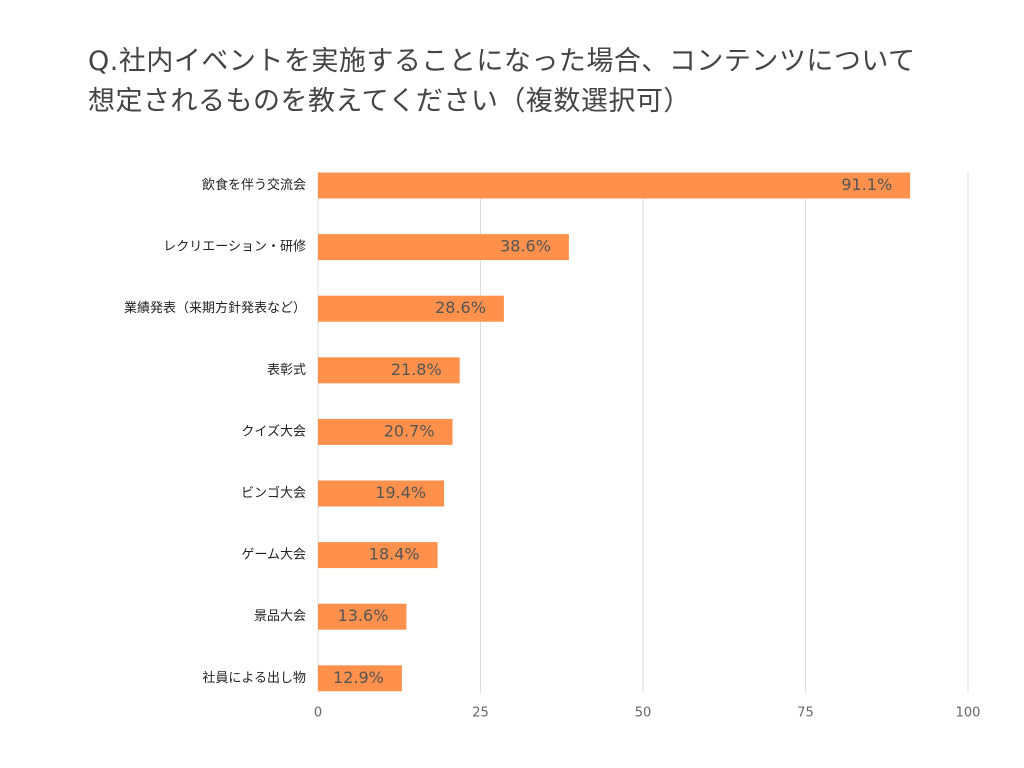 Image resolution: width=1024 pixels, height=768 pixels. Describe the element at coordinates (643, 713) in the screenshot. I see `x-tick-label-50: 50` at that location.